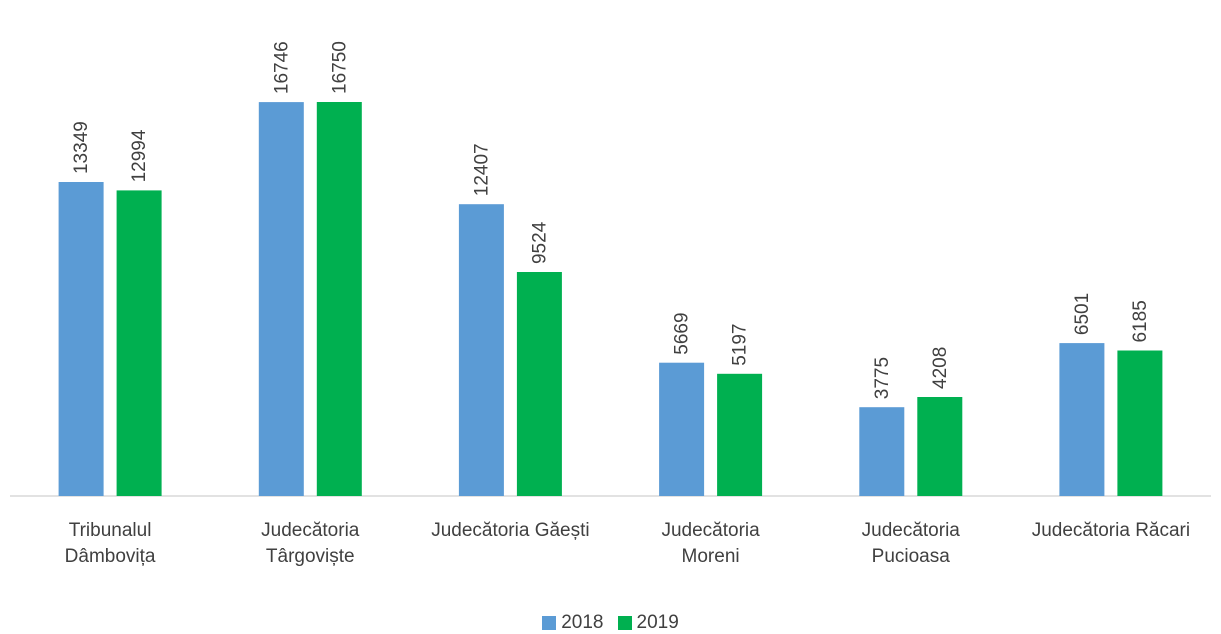 This screenshot has width=1221, height=634. Describe the element at coordinates (1140, 321) in the screenshot. I see `value-label-2019-6: 6185` at that location.